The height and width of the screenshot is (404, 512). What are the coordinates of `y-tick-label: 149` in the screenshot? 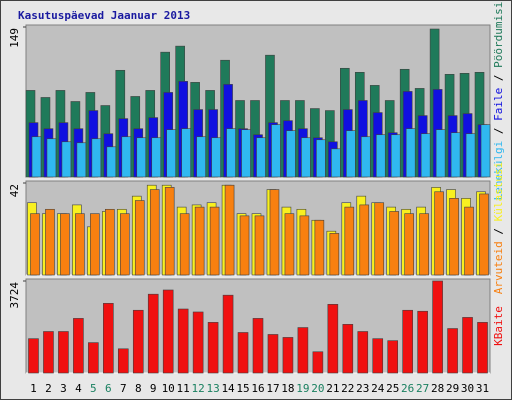 It's located at (14, 38).